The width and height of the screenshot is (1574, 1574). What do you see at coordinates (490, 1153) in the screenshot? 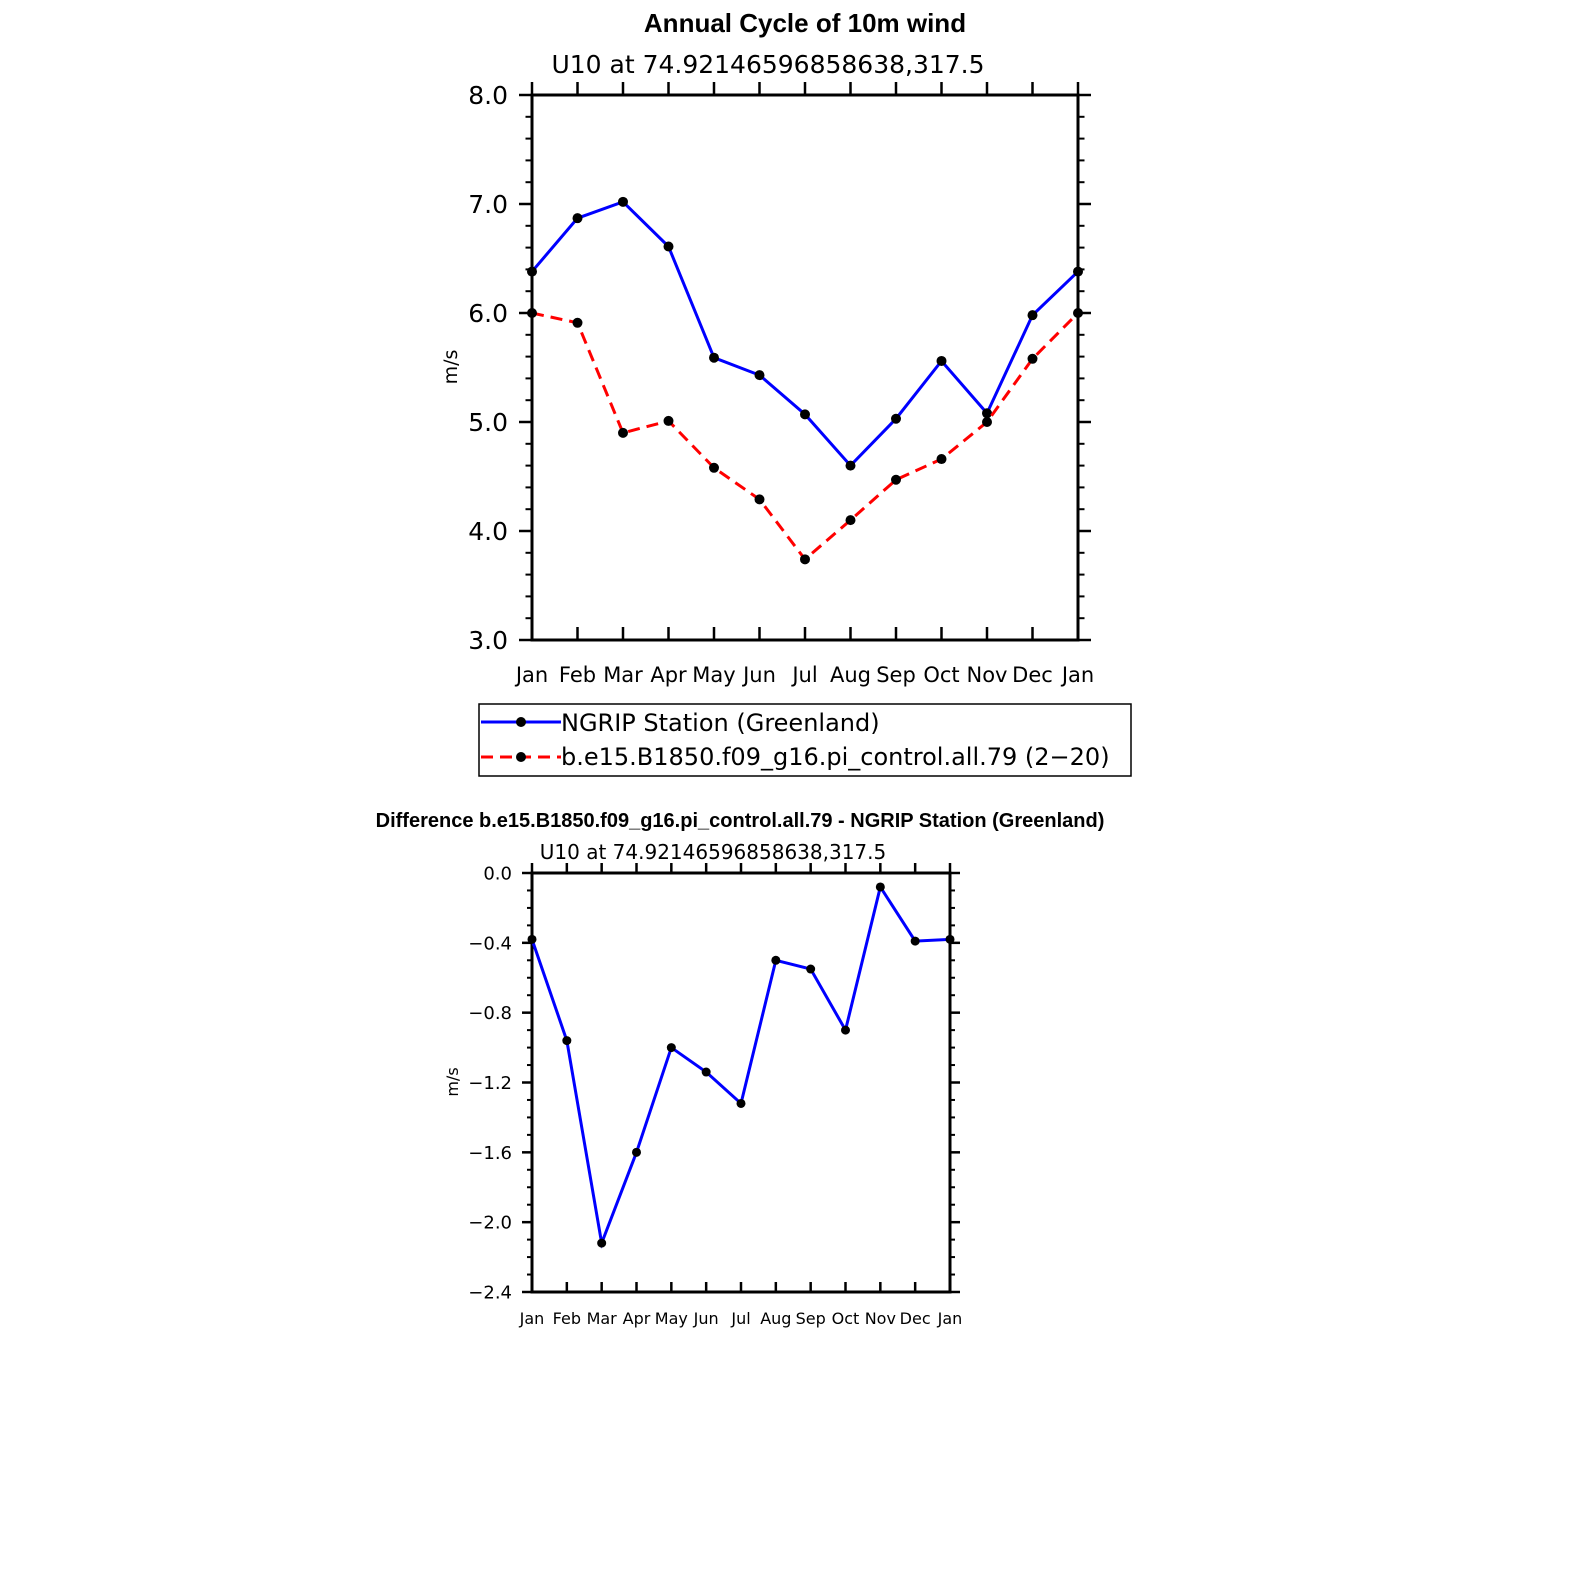
I see `bot-ytick-label: −1.6` at bounding box center [490, 1153].